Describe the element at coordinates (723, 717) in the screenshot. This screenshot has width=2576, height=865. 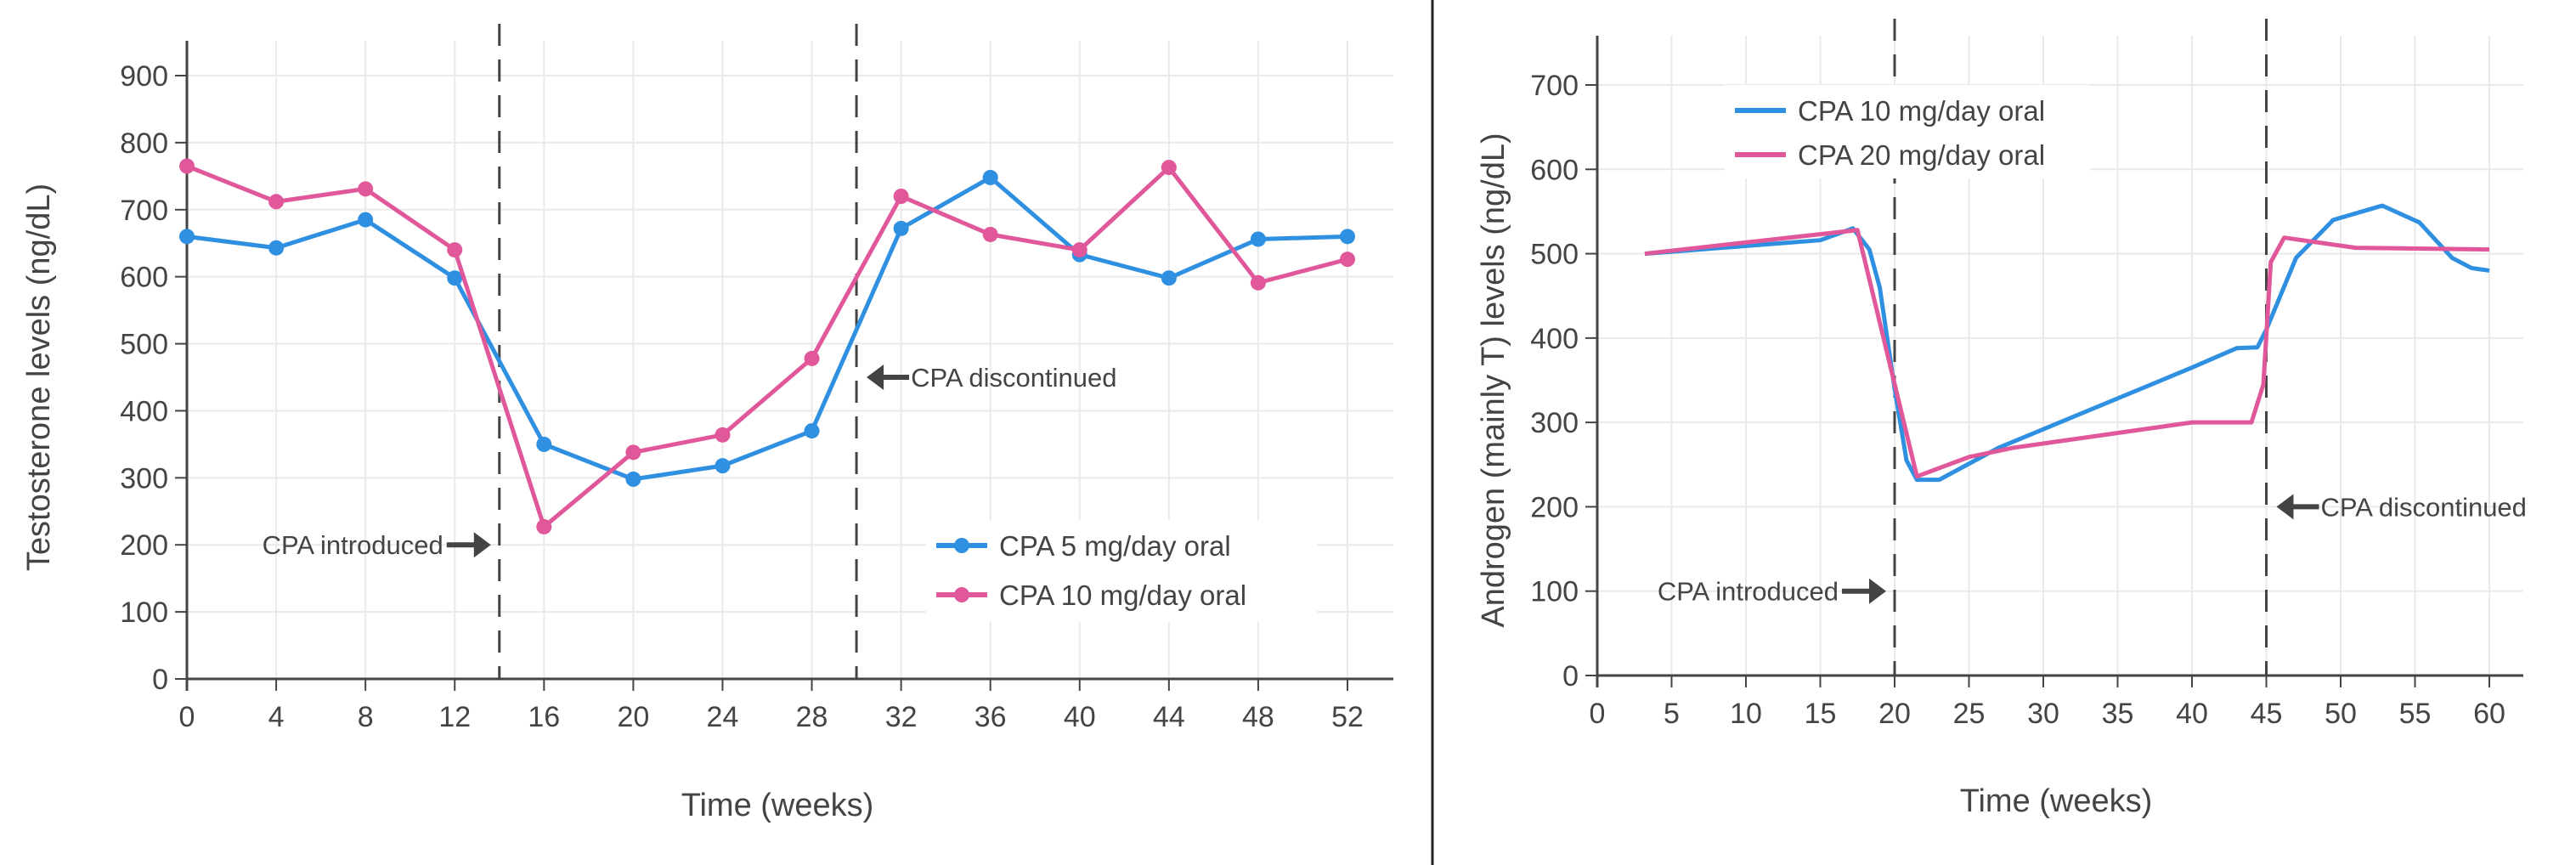
I see `x-tick-label: 24` at that location.